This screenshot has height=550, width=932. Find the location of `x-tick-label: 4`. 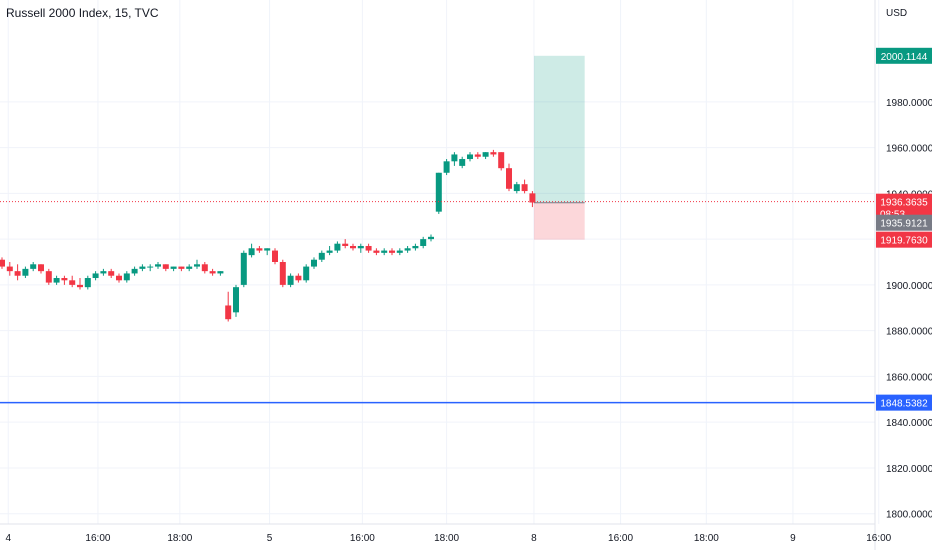

x-tick-label: 4 is located at coordinates (8, 538).